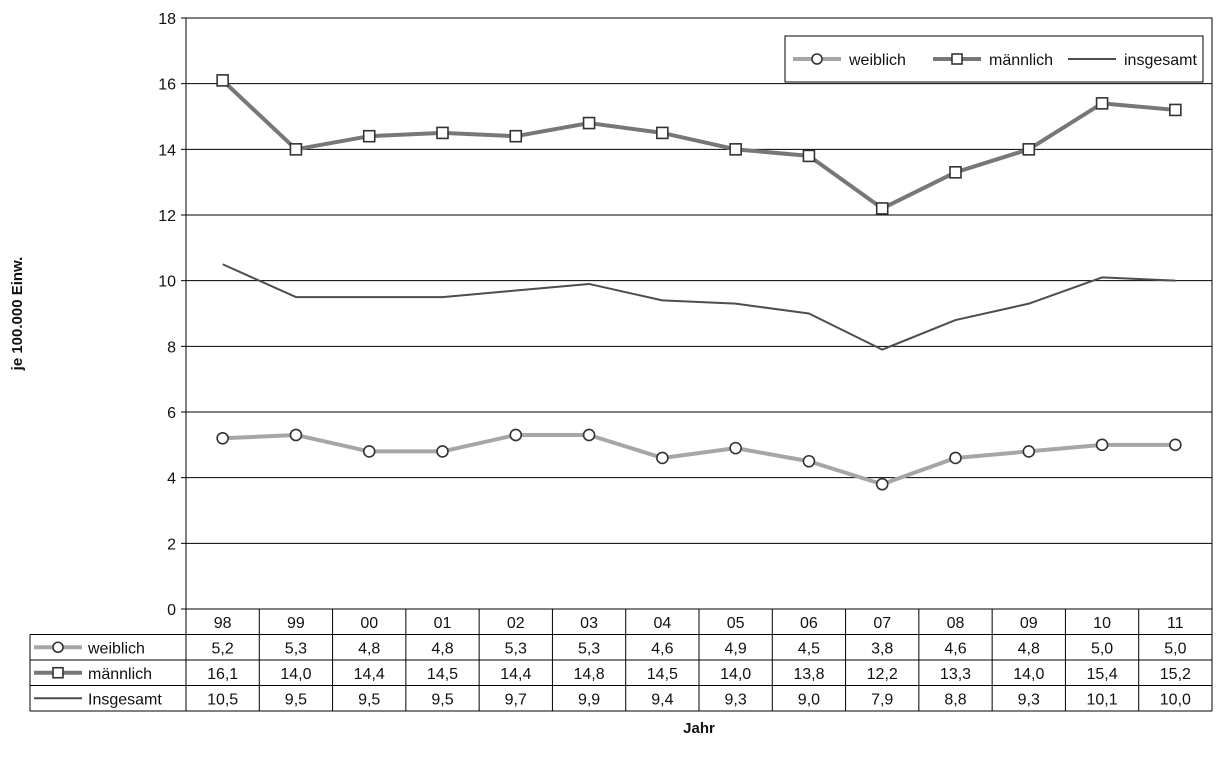 The image size is (1222, 767). What do you see at coordinates (662, 623) in the screenshot?
I see `x-tick-label: 04` at bounding box center [662, 623].